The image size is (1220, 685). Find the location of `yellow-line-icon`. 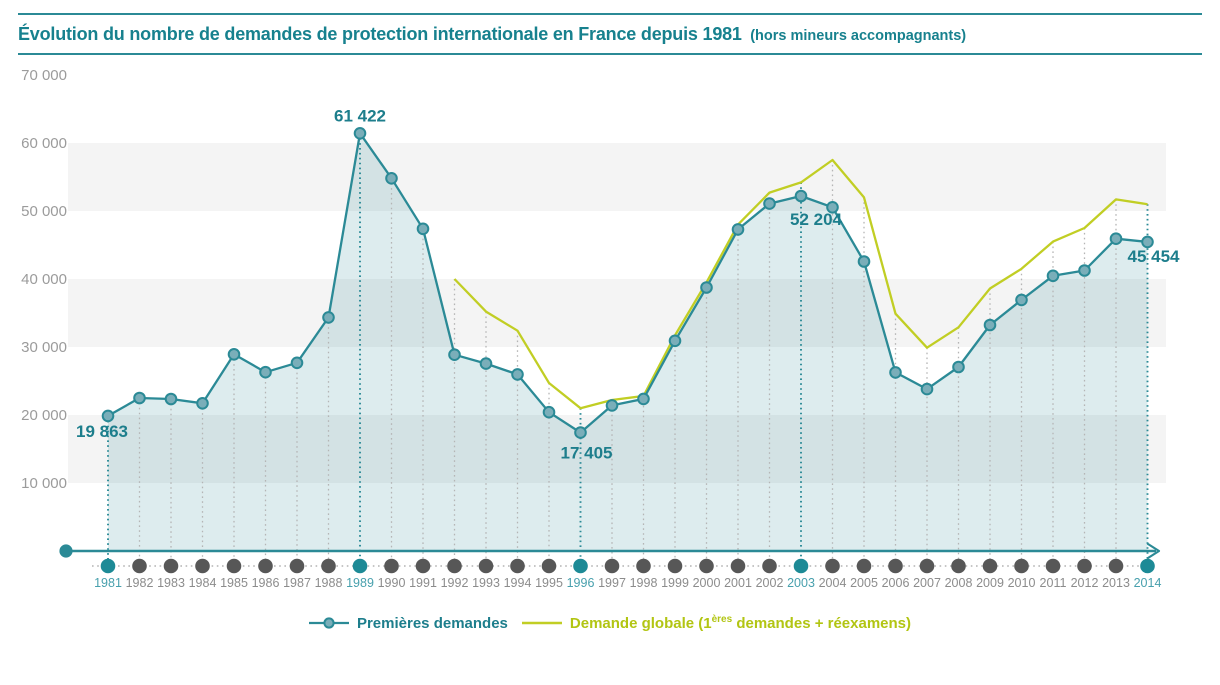

yellow-line-icon is located at coordinates (541, 623).